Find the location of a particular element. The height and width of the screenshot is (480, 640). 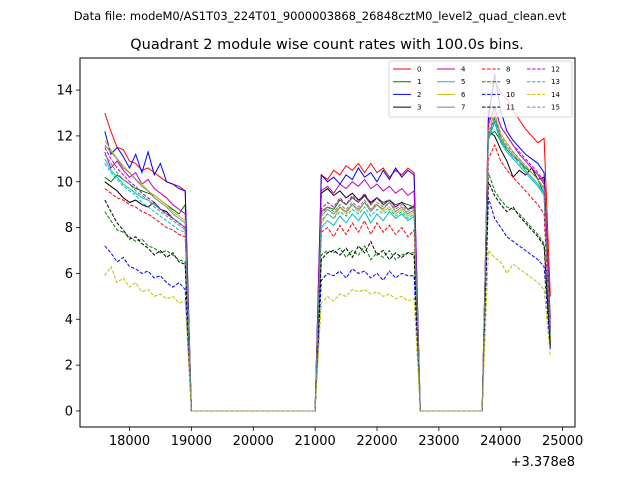

legend-label-5: 5 is located at coordinates (463, 82).